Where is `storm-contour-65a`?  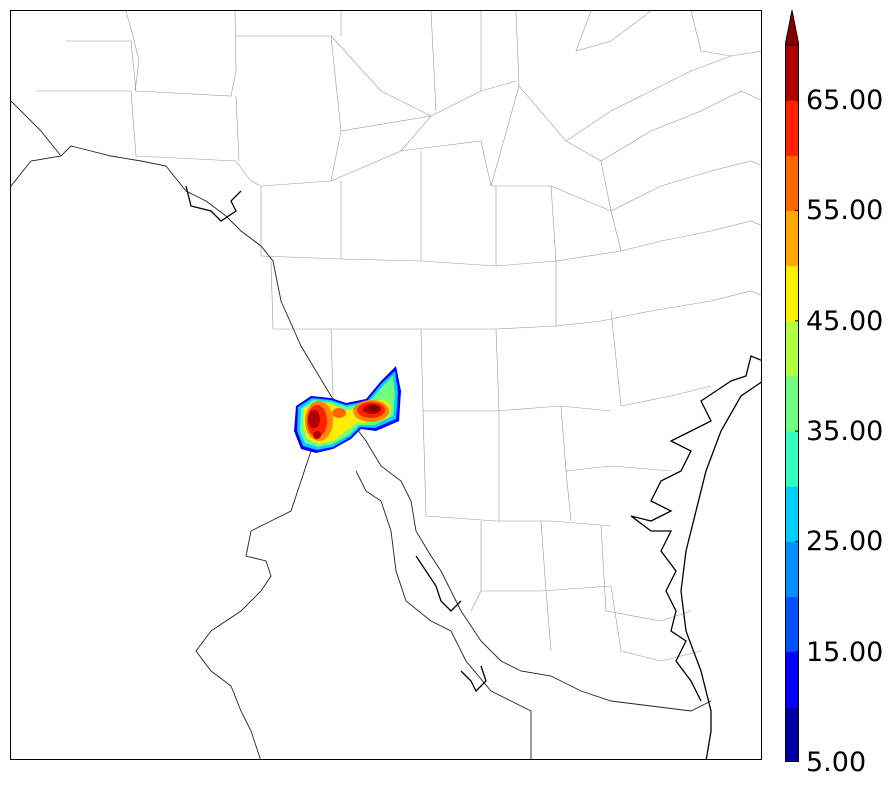 storm-contour-65a is located at coordinates (314, 419).